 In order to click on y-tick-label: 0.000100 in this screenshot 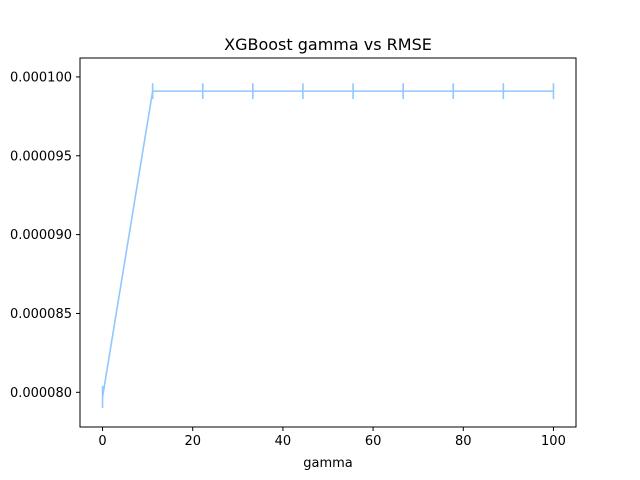, I will do `click(41, 77)`.